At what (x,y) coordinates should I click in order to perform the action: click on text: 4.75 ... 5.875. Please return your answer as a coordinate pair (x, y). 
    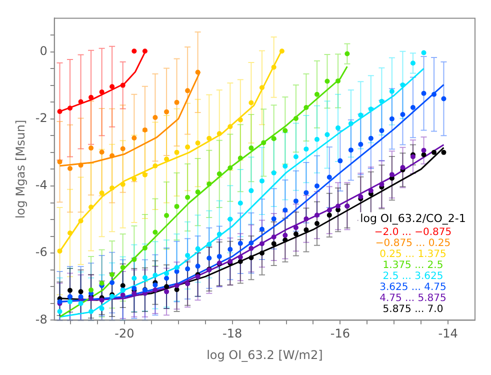
    Looking at the image, I should click on (413, 298).